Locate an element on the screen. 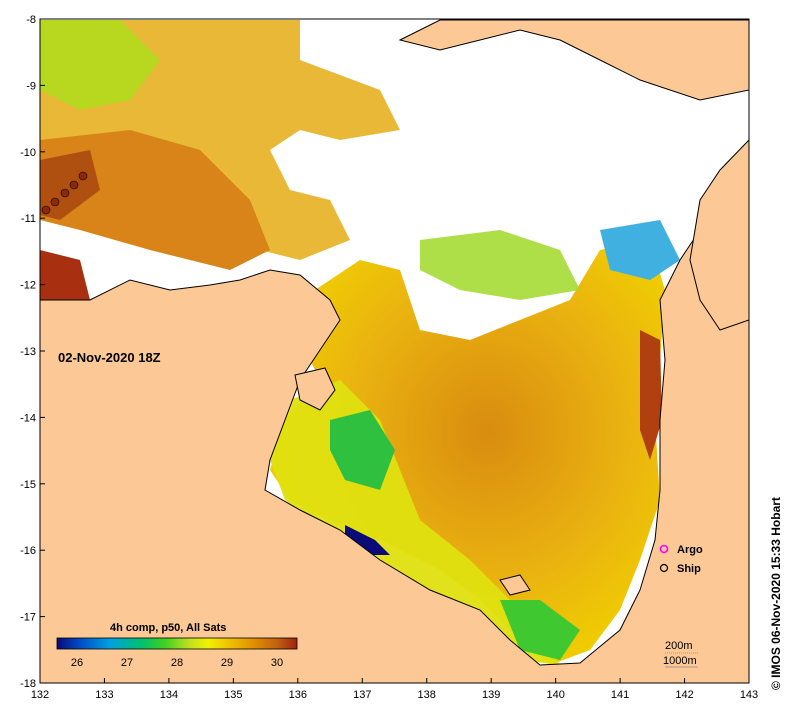 The image size is (791, 716). lon-tick-label: 140 is located at coordinates (555, 695).